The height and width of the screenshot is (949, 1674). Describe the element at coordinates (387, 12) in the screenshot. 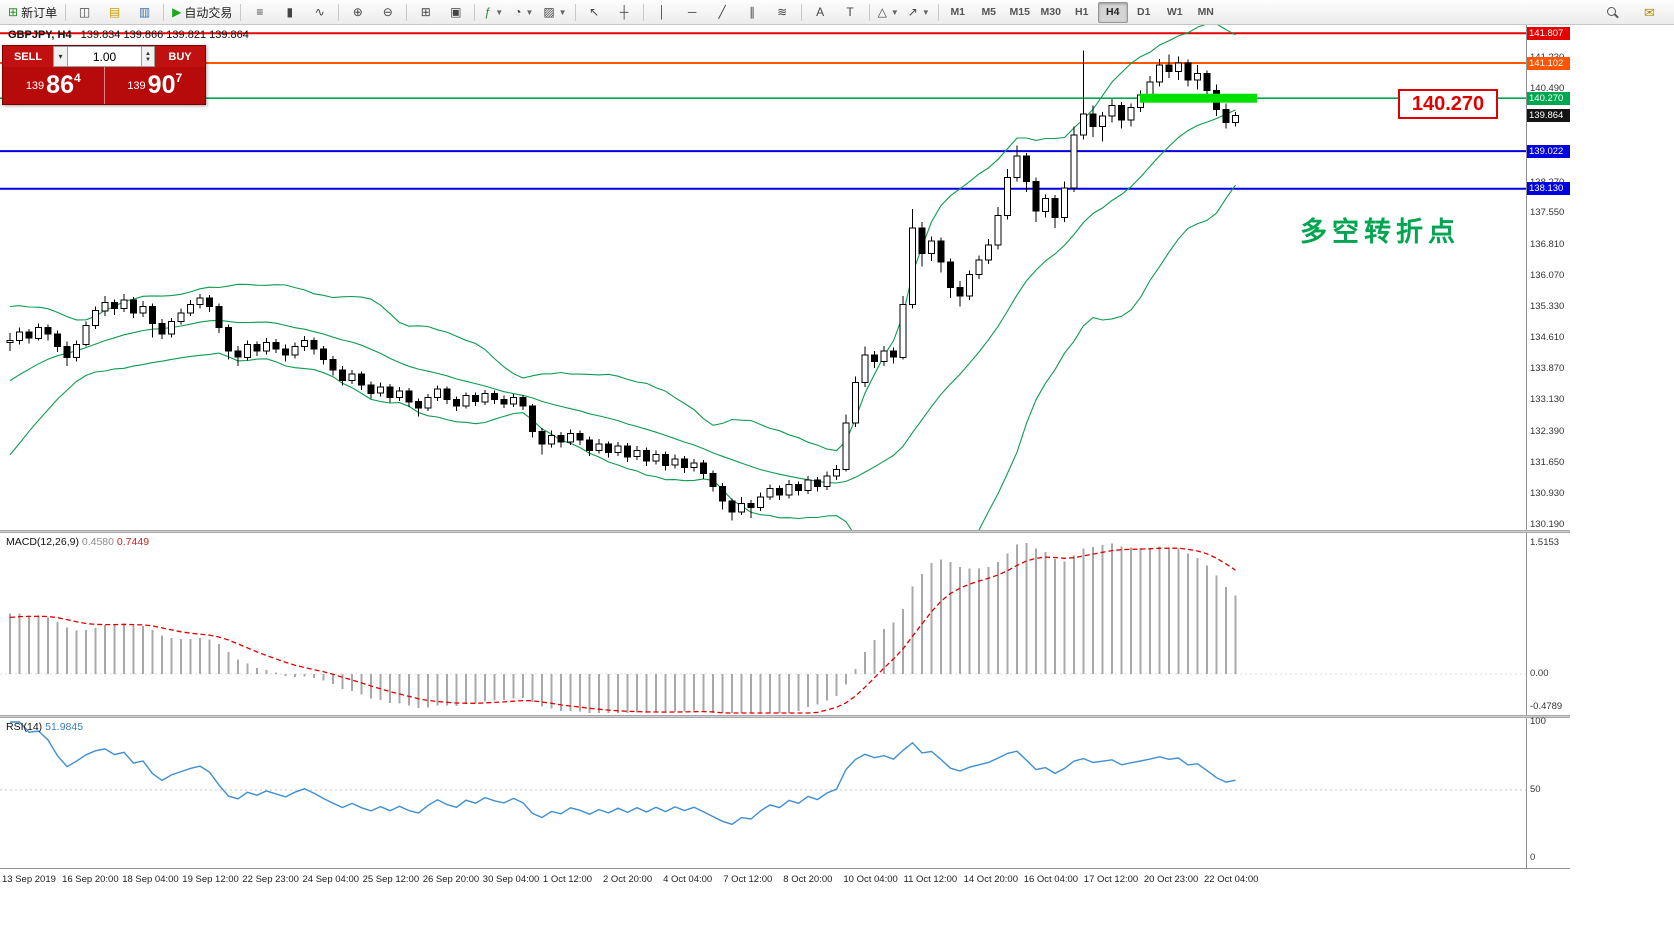

I see `zoom-out-button: ⊖` at that location.